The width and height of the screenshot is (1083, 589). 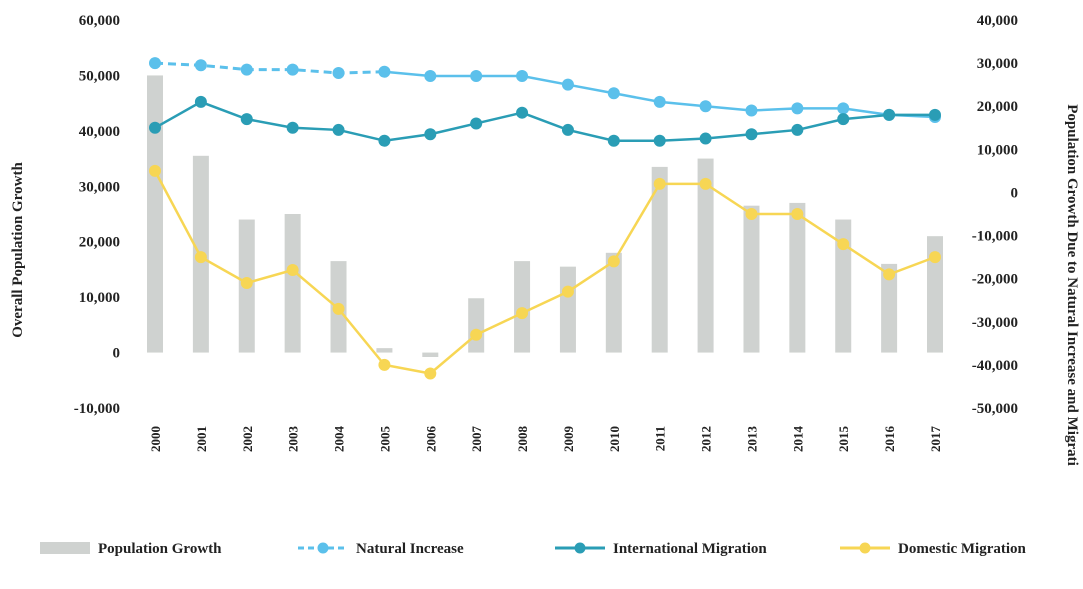 What do you see at coordinates (293, 439) in the screenshot?
I see `x-tick-label: 2003` at bounding box center [293, 439].